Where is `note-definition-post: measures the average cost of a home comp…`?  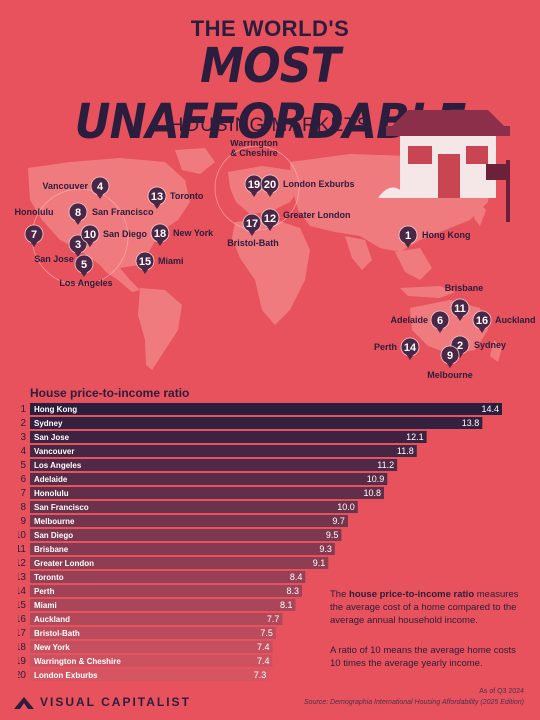 note-definition-post: measures the average cost of a home comp… is located at coordinates (424, 607).